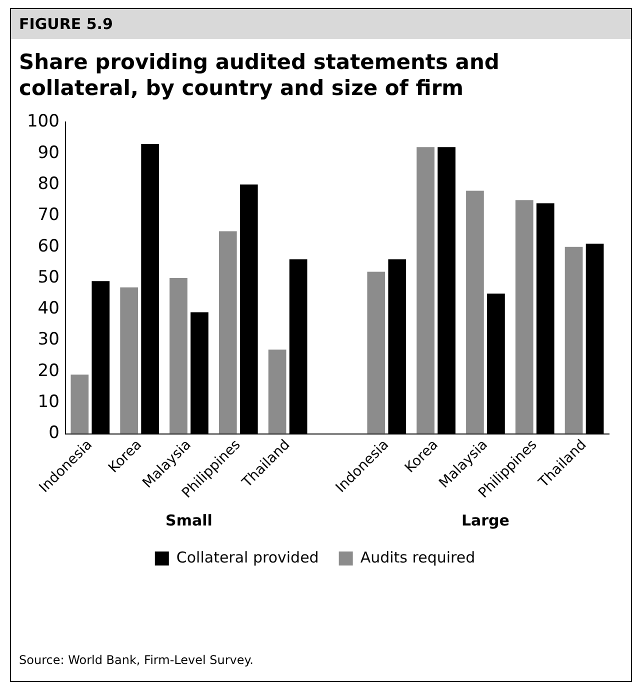  What do you see at coordinates (49, 370) in the screenshot?
I see `y-tick-label: 20` at bounding box center [49, 370].